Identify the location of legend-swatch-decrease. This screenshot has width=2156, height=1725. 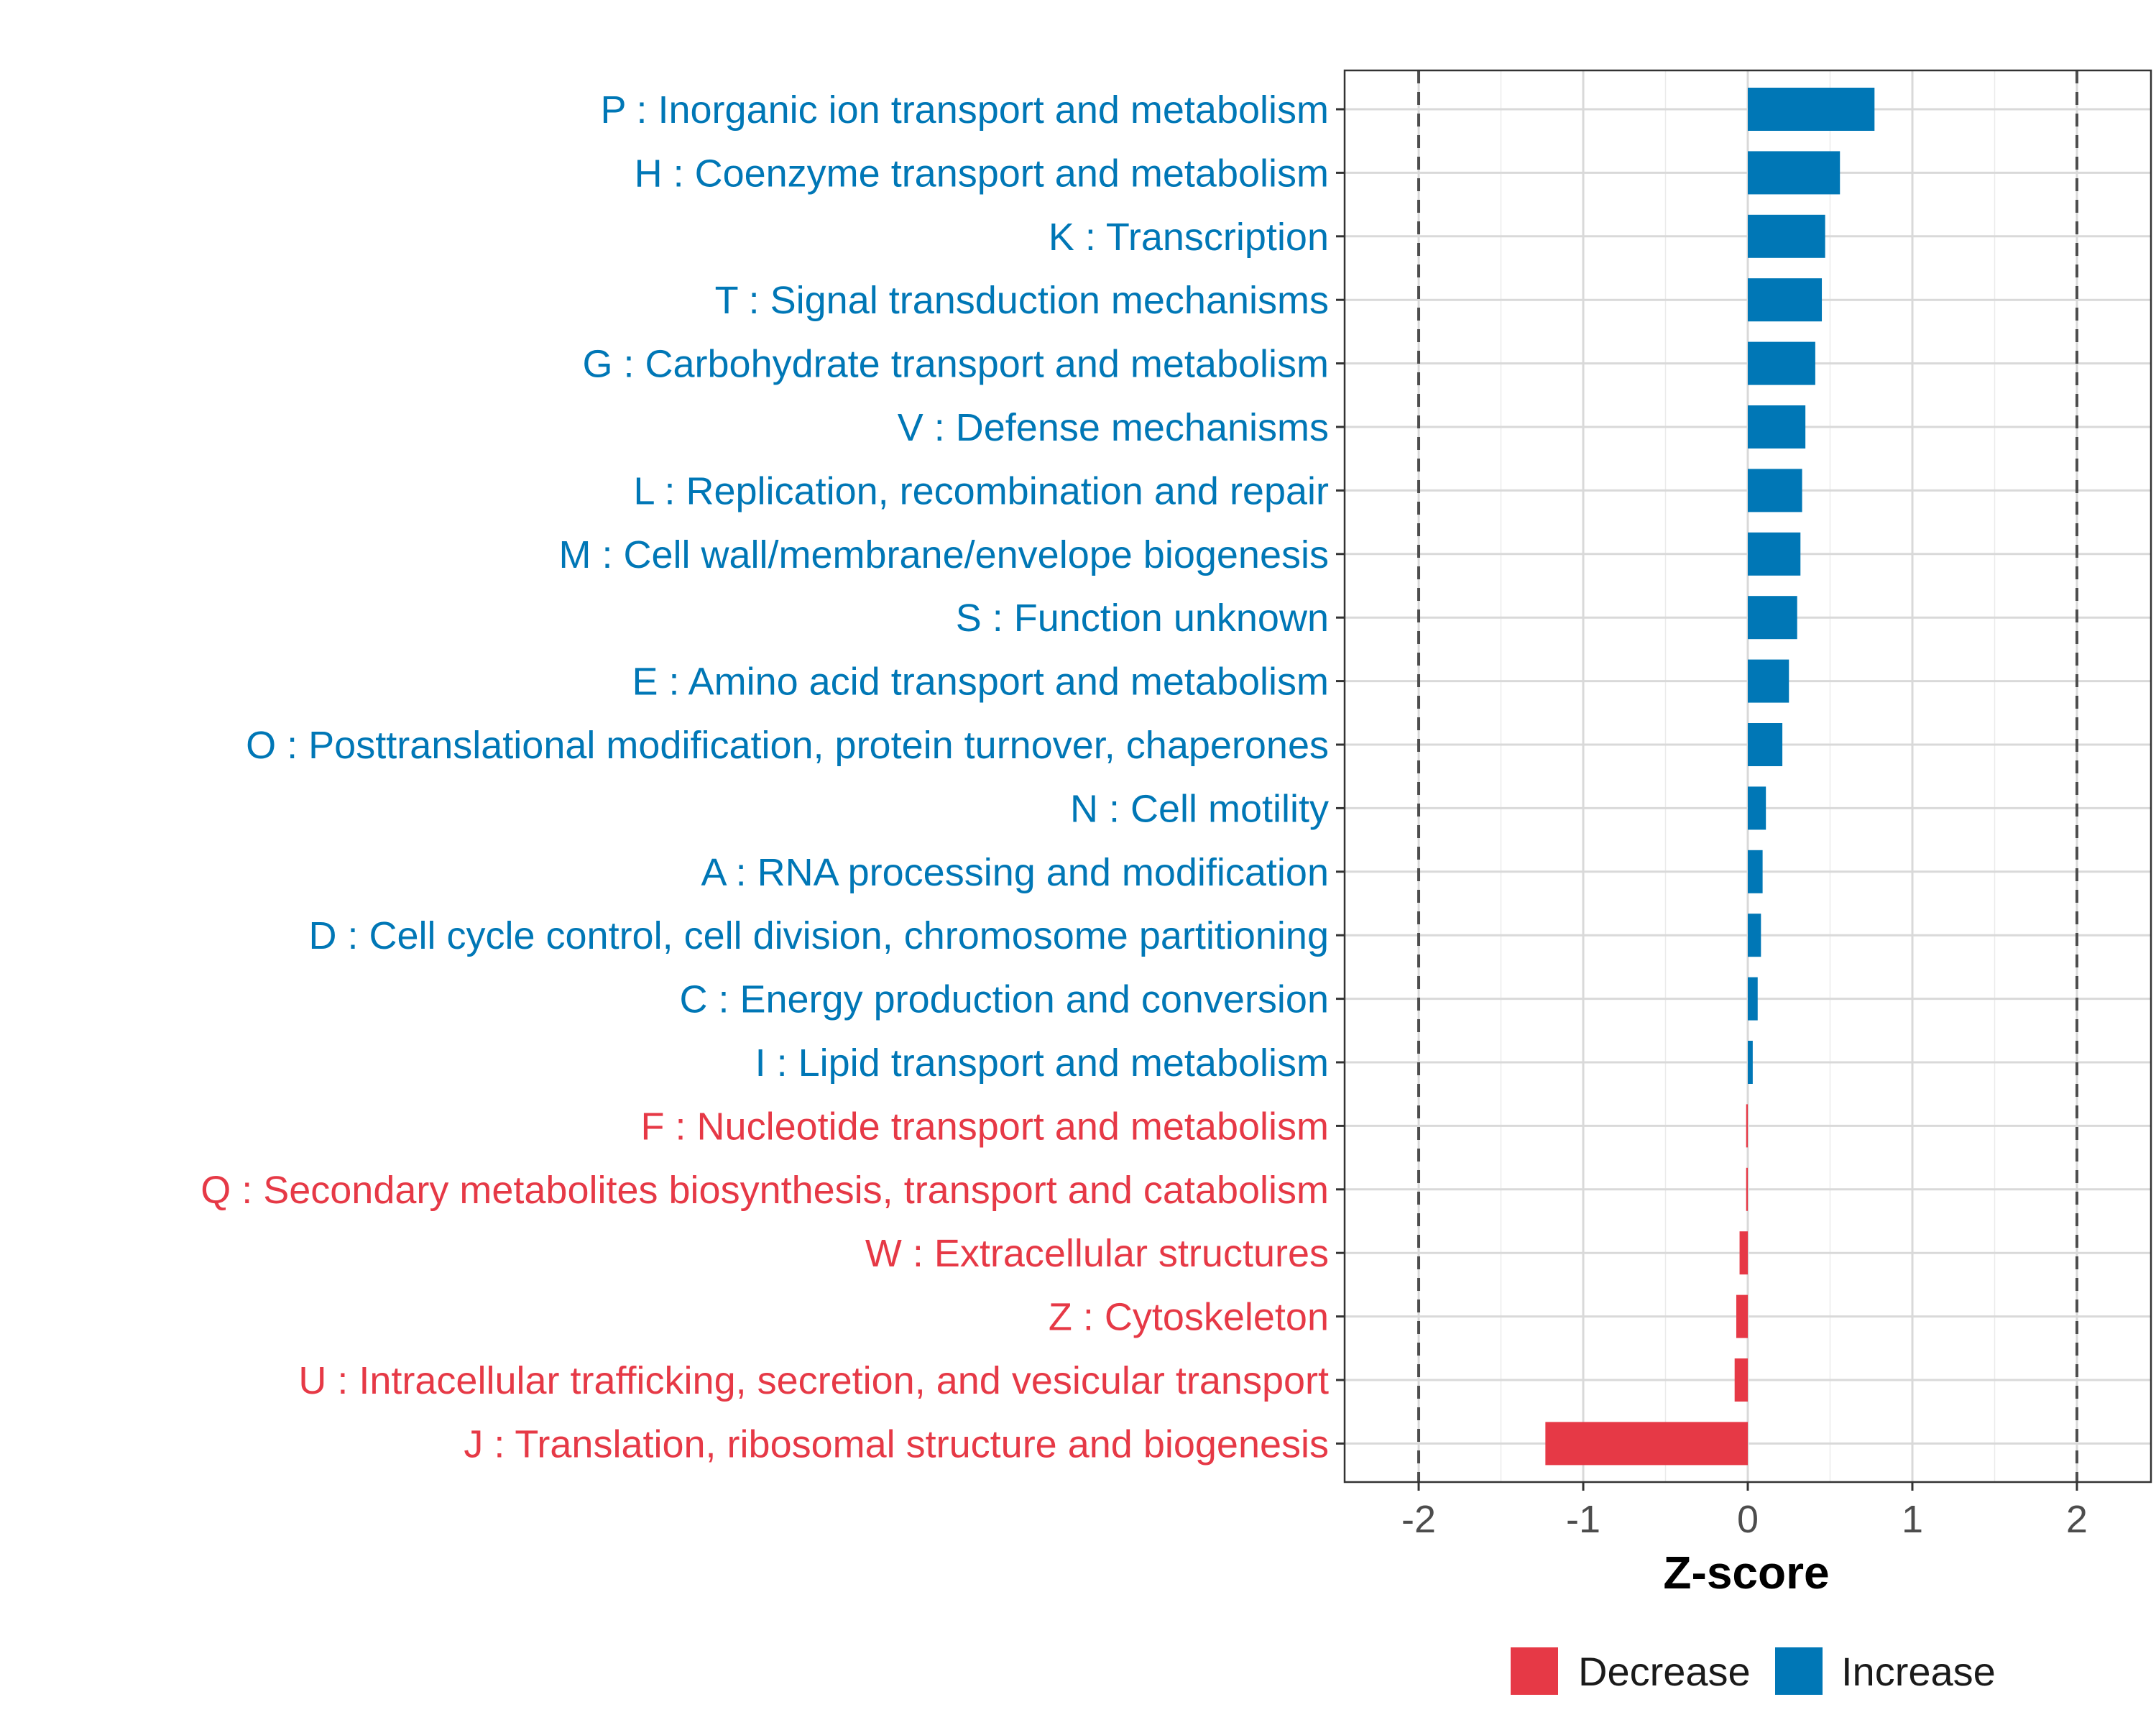
(1534, 1671).